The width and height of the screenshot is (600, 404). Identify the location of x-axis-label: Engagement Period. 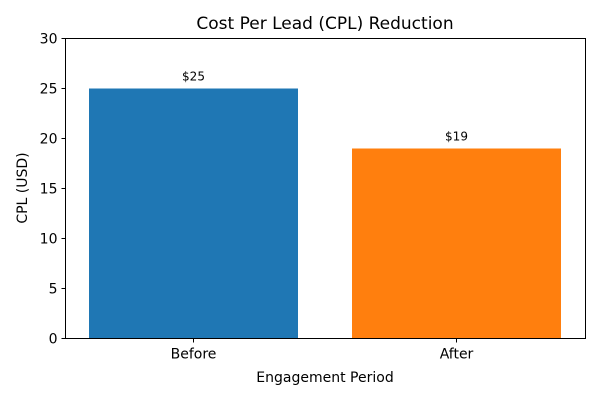
(324, 378).